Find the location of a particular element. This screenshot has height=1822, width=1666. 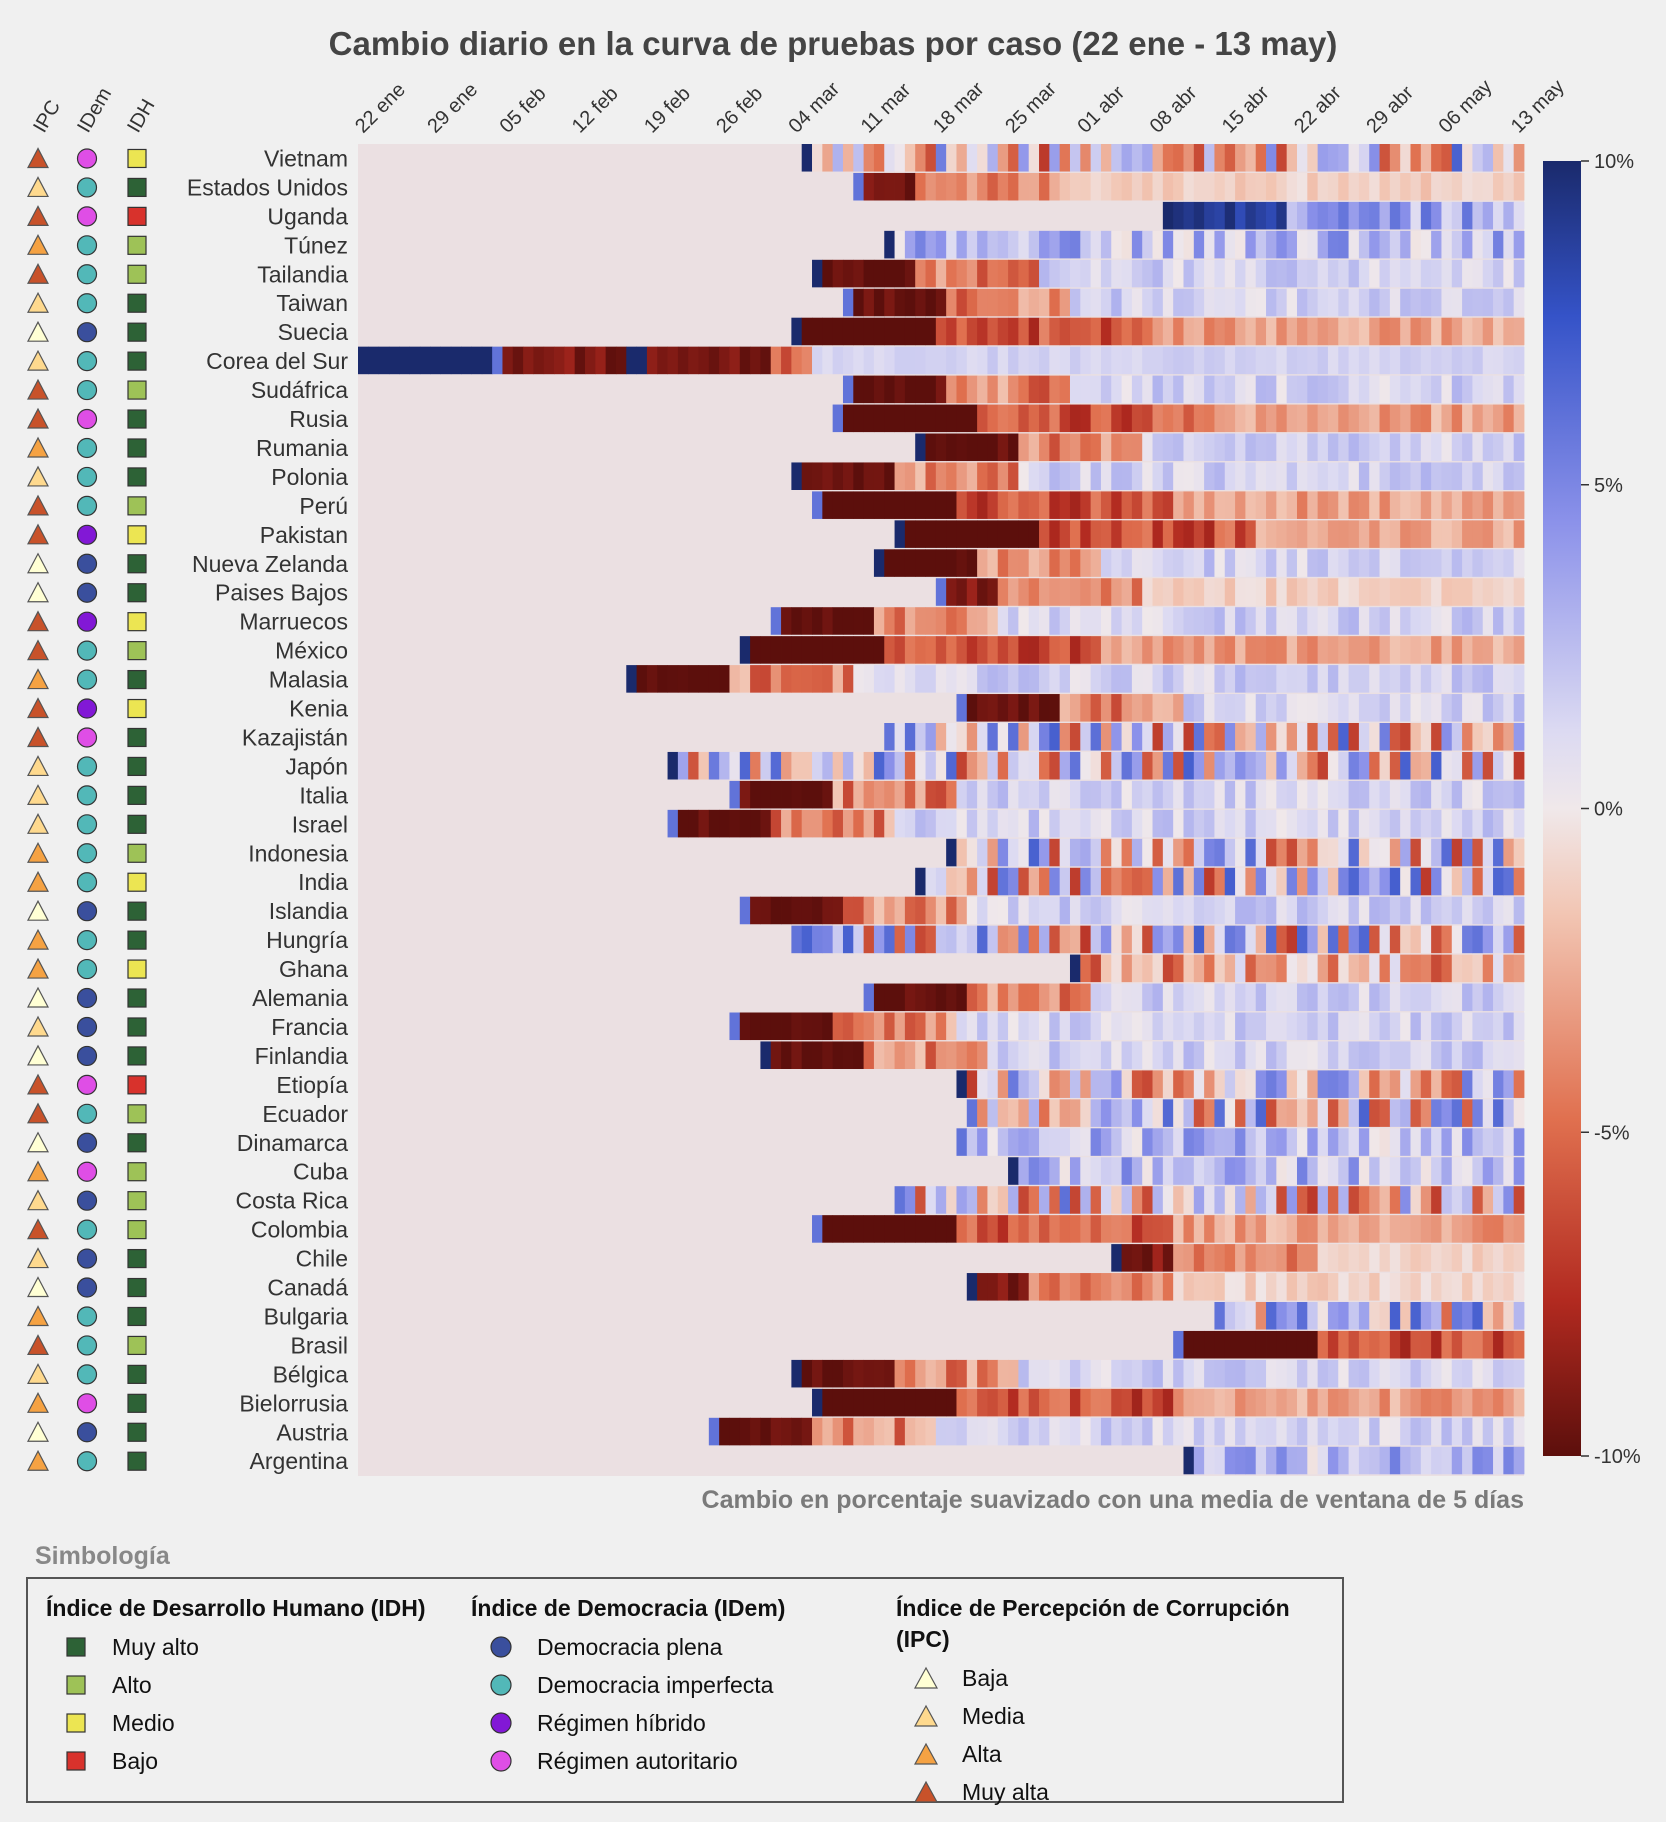

country-label: Costa Rica is located at coordinates (292, 1201).